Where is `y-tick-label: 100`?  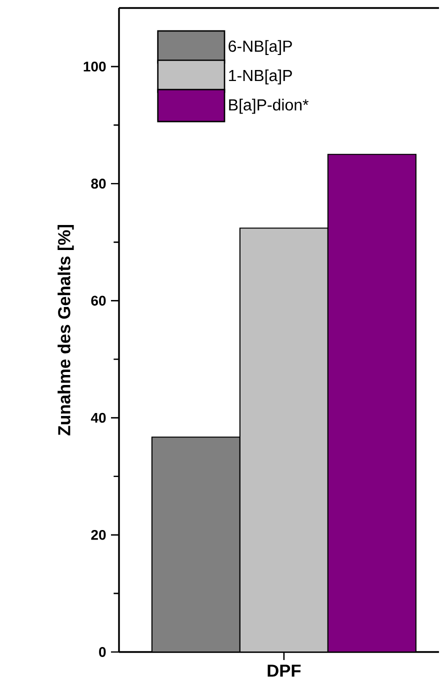 y-tick-label: 100 is located at coordinates (95, 67).